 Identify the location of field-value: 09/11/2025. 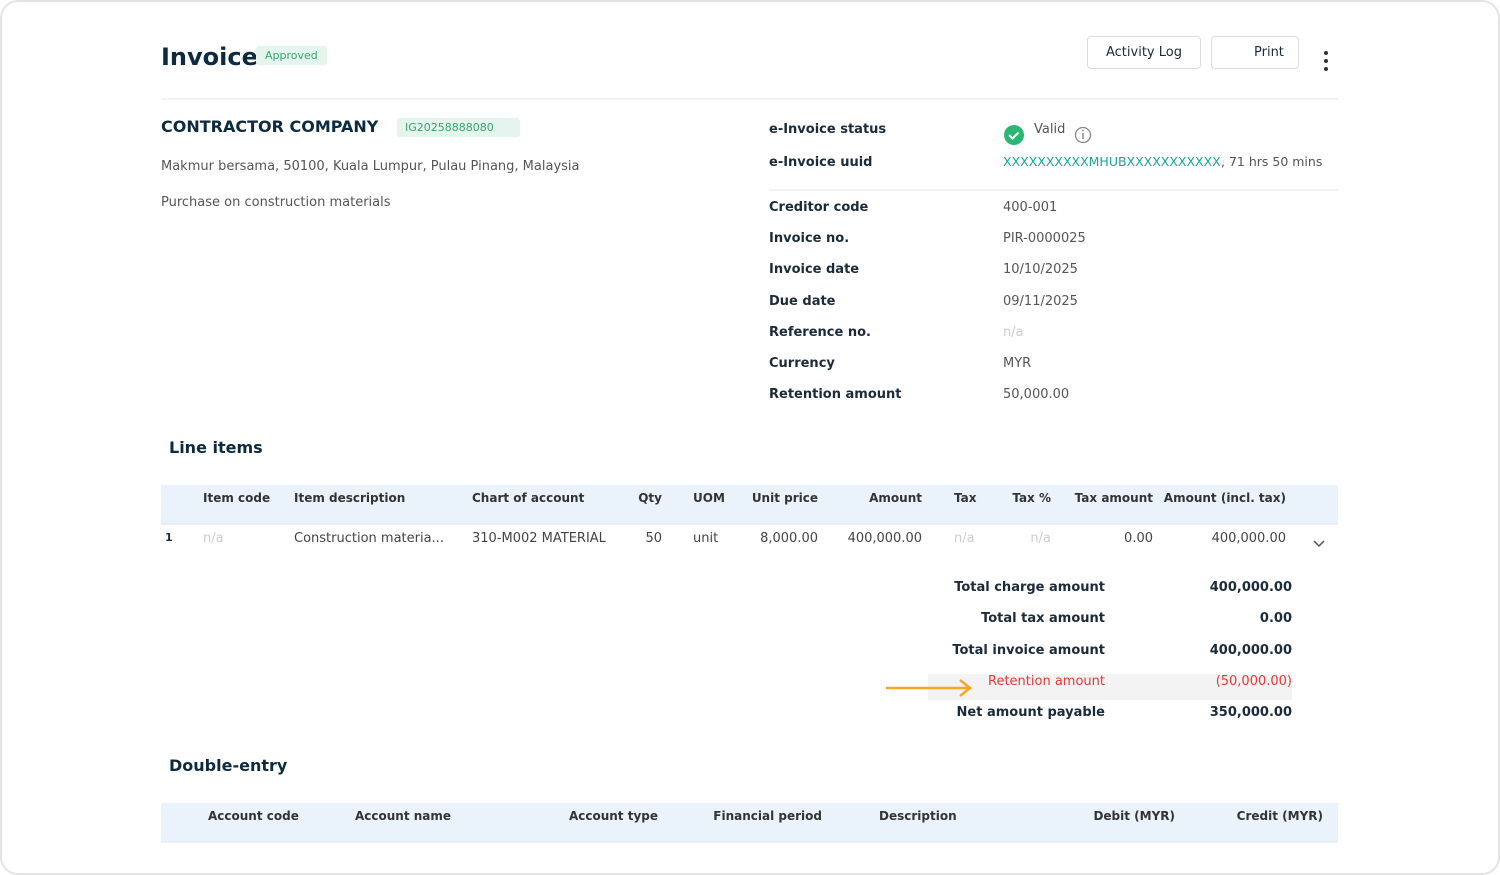
(1040, 301).